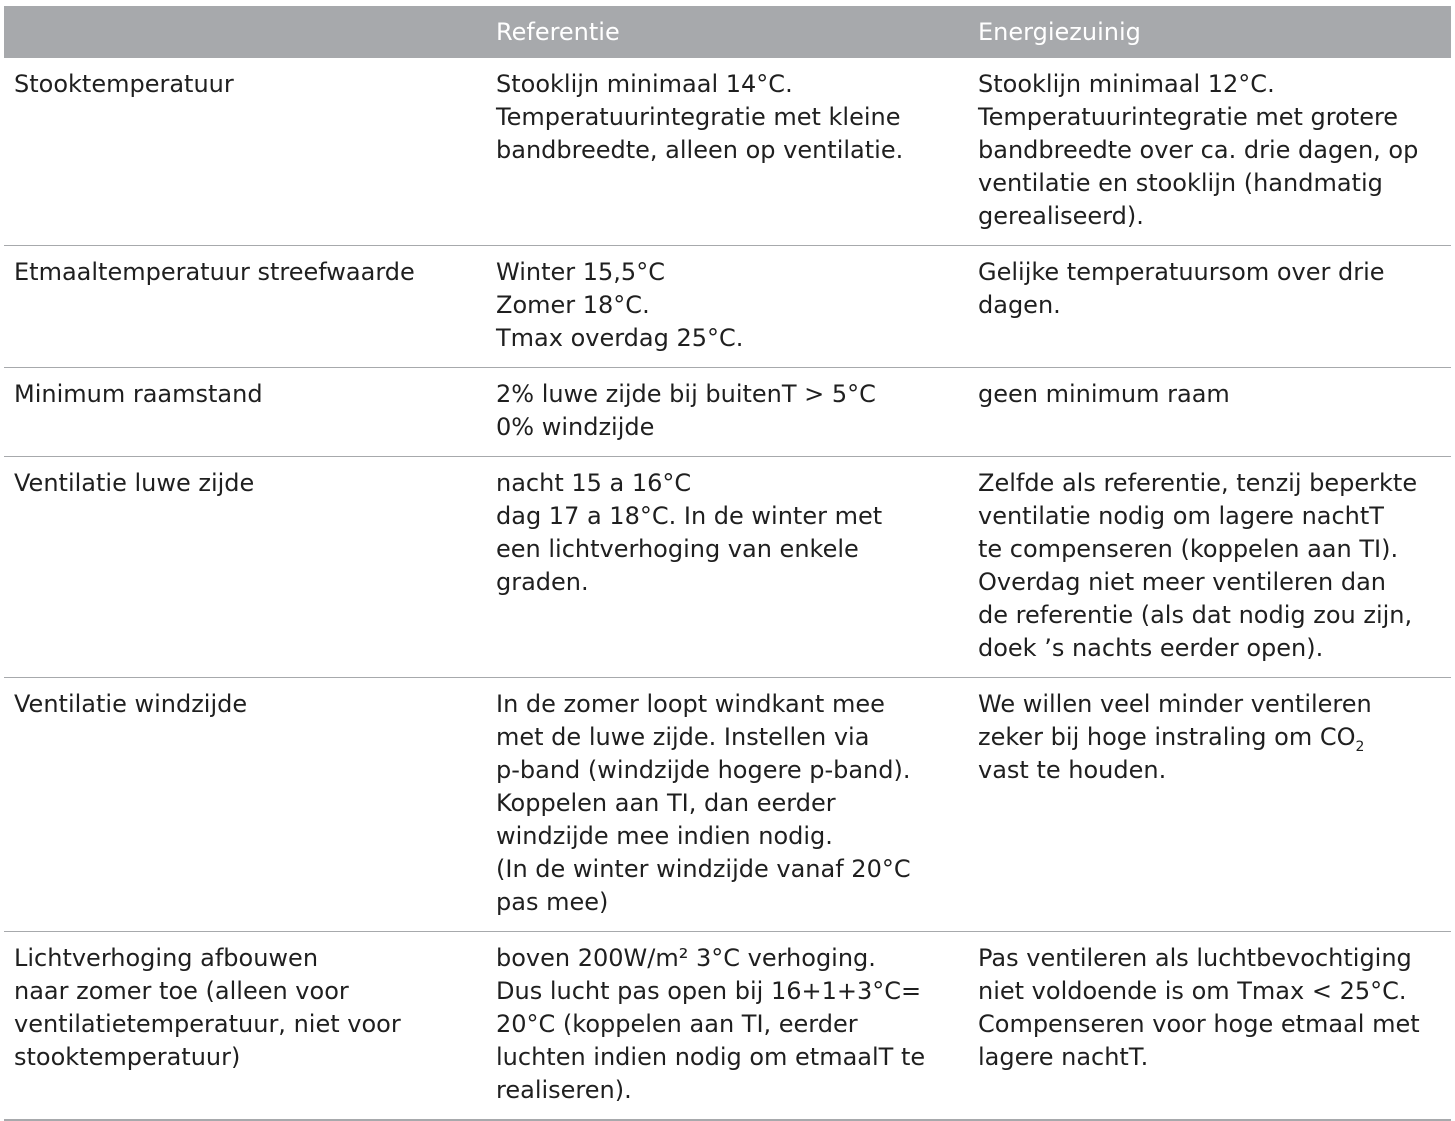 This screenshot has width=1455, height=1121. Describe the element at coordinates (1214, 216) in the screenshot. I see `text-line: gerealiseerd).` at that location.